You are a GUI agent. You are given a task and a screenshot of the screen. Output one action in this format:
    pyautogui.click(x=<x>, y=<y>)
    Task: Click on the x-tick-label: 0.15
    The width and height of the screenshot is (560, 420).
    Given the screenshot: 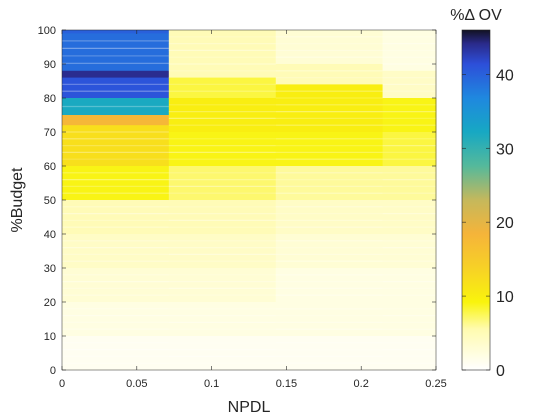 What is the action you would take?
    pyautogui.click(x=286, y=384)
    